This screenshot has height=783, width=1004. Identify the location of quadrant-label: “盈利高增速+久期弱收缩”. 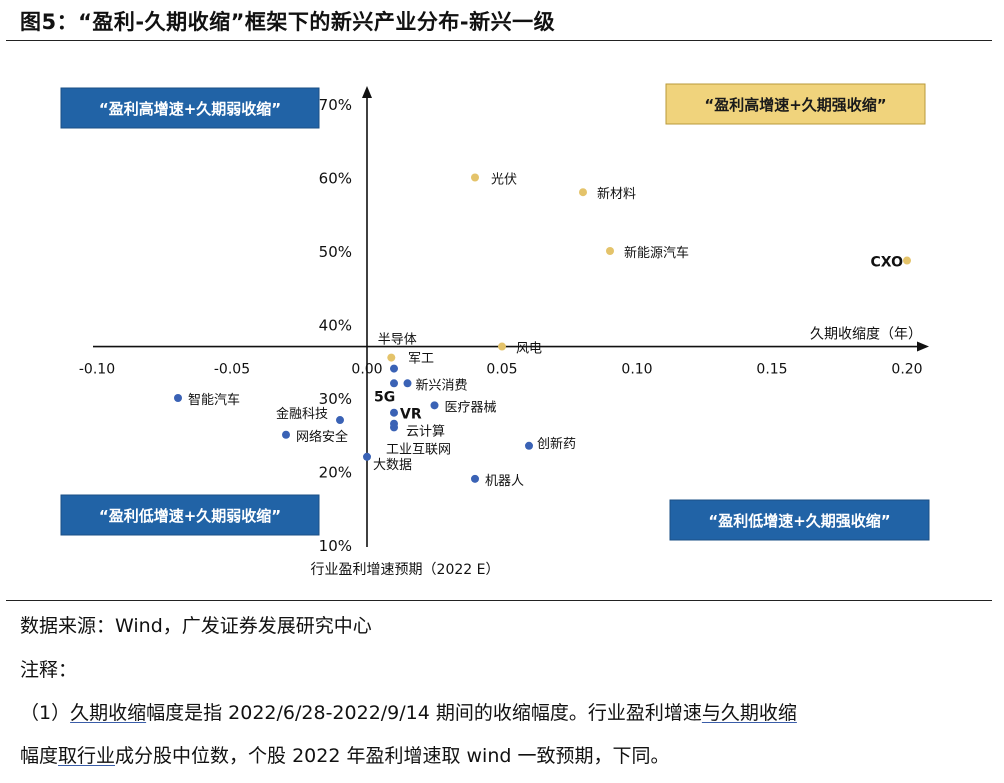
(190, 109).